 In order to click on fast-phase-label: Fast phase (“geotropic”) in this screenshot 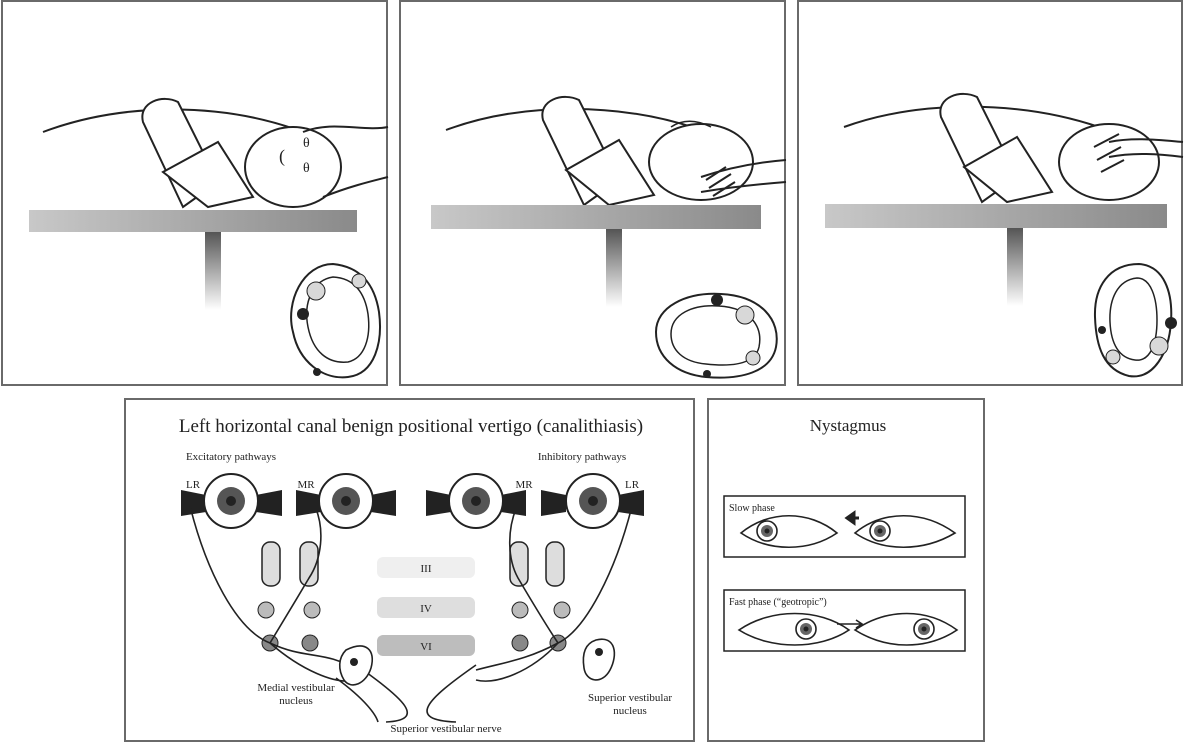, I will do `click(778, 602)`.